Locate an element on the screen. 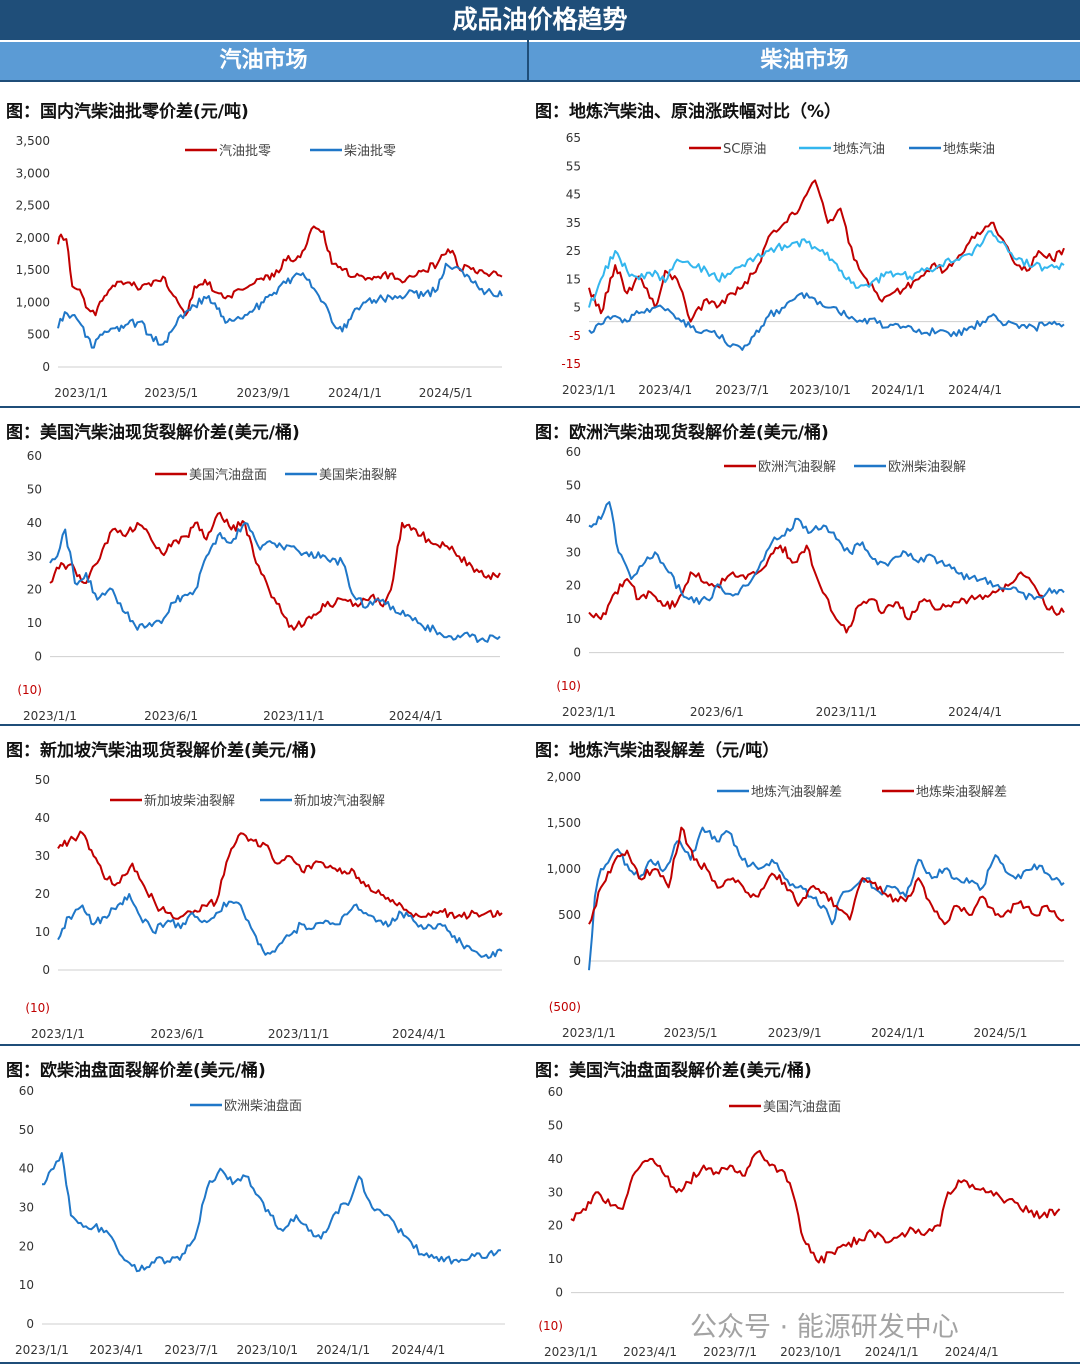 This screenshot has width=1080, height=1365. y-tick-label: 3,000 is located at coordinates (33, 173).